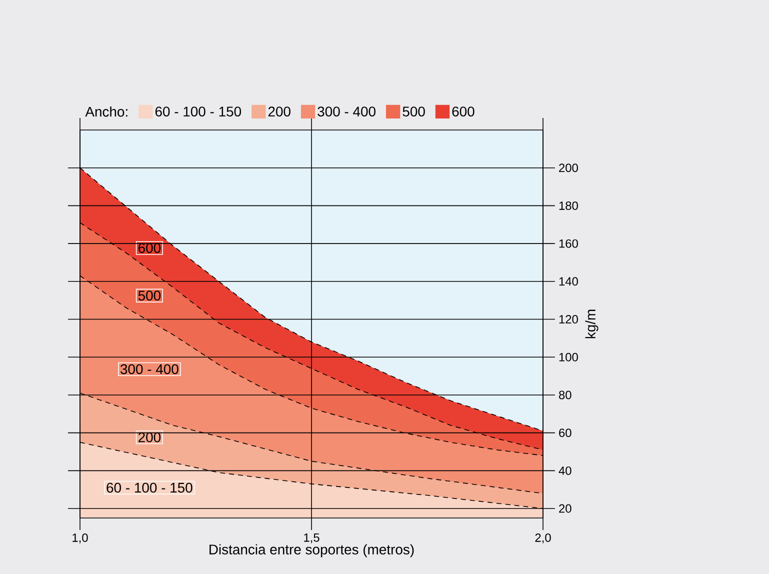 This screenshot has width=769, height=574. I want to click on y-tick-label: 140, so click(568, 281).